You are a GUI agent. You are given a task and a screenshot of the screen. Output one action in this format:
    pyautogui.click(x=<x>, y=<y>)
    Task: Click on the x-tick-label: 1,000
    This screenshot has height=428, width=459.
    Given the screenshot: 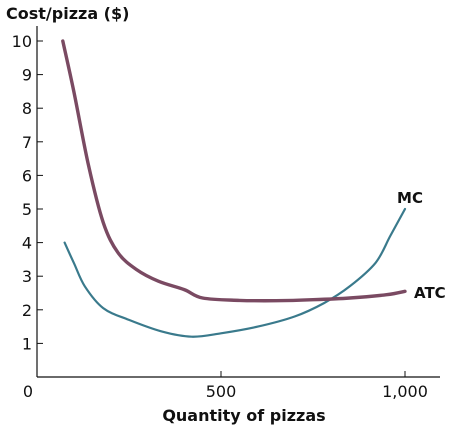 What is the action you would take?
    pyautogui.click(x=405, y=391)
    